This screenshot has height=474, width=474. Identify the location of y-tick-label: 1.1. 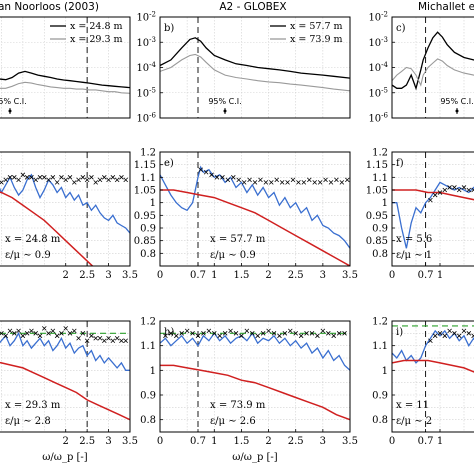
(380, 178).